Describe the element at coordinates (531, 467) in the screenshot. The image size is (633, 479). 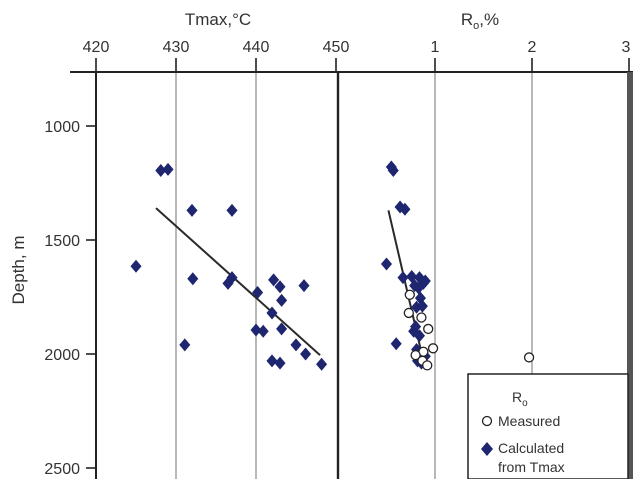
I see `legend-calculated-label-line2: from Tmax` at that location.